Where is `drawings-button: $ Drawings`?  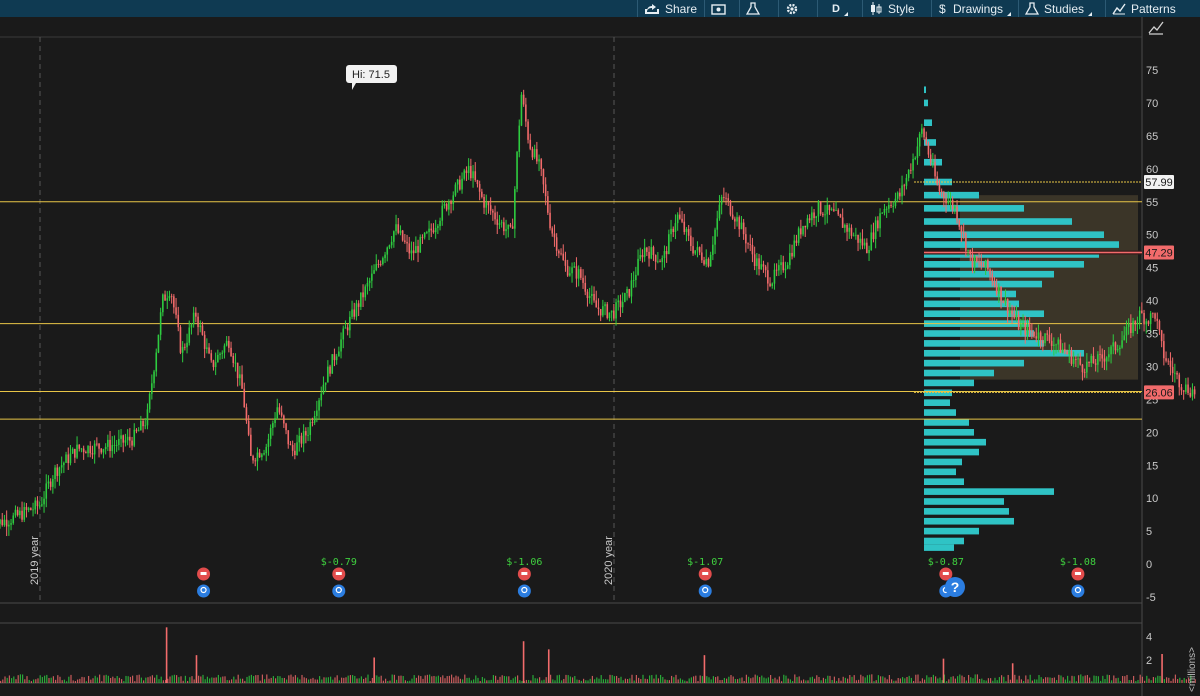
drawings-button: $ Drawings is located at coordinates (974, 8).